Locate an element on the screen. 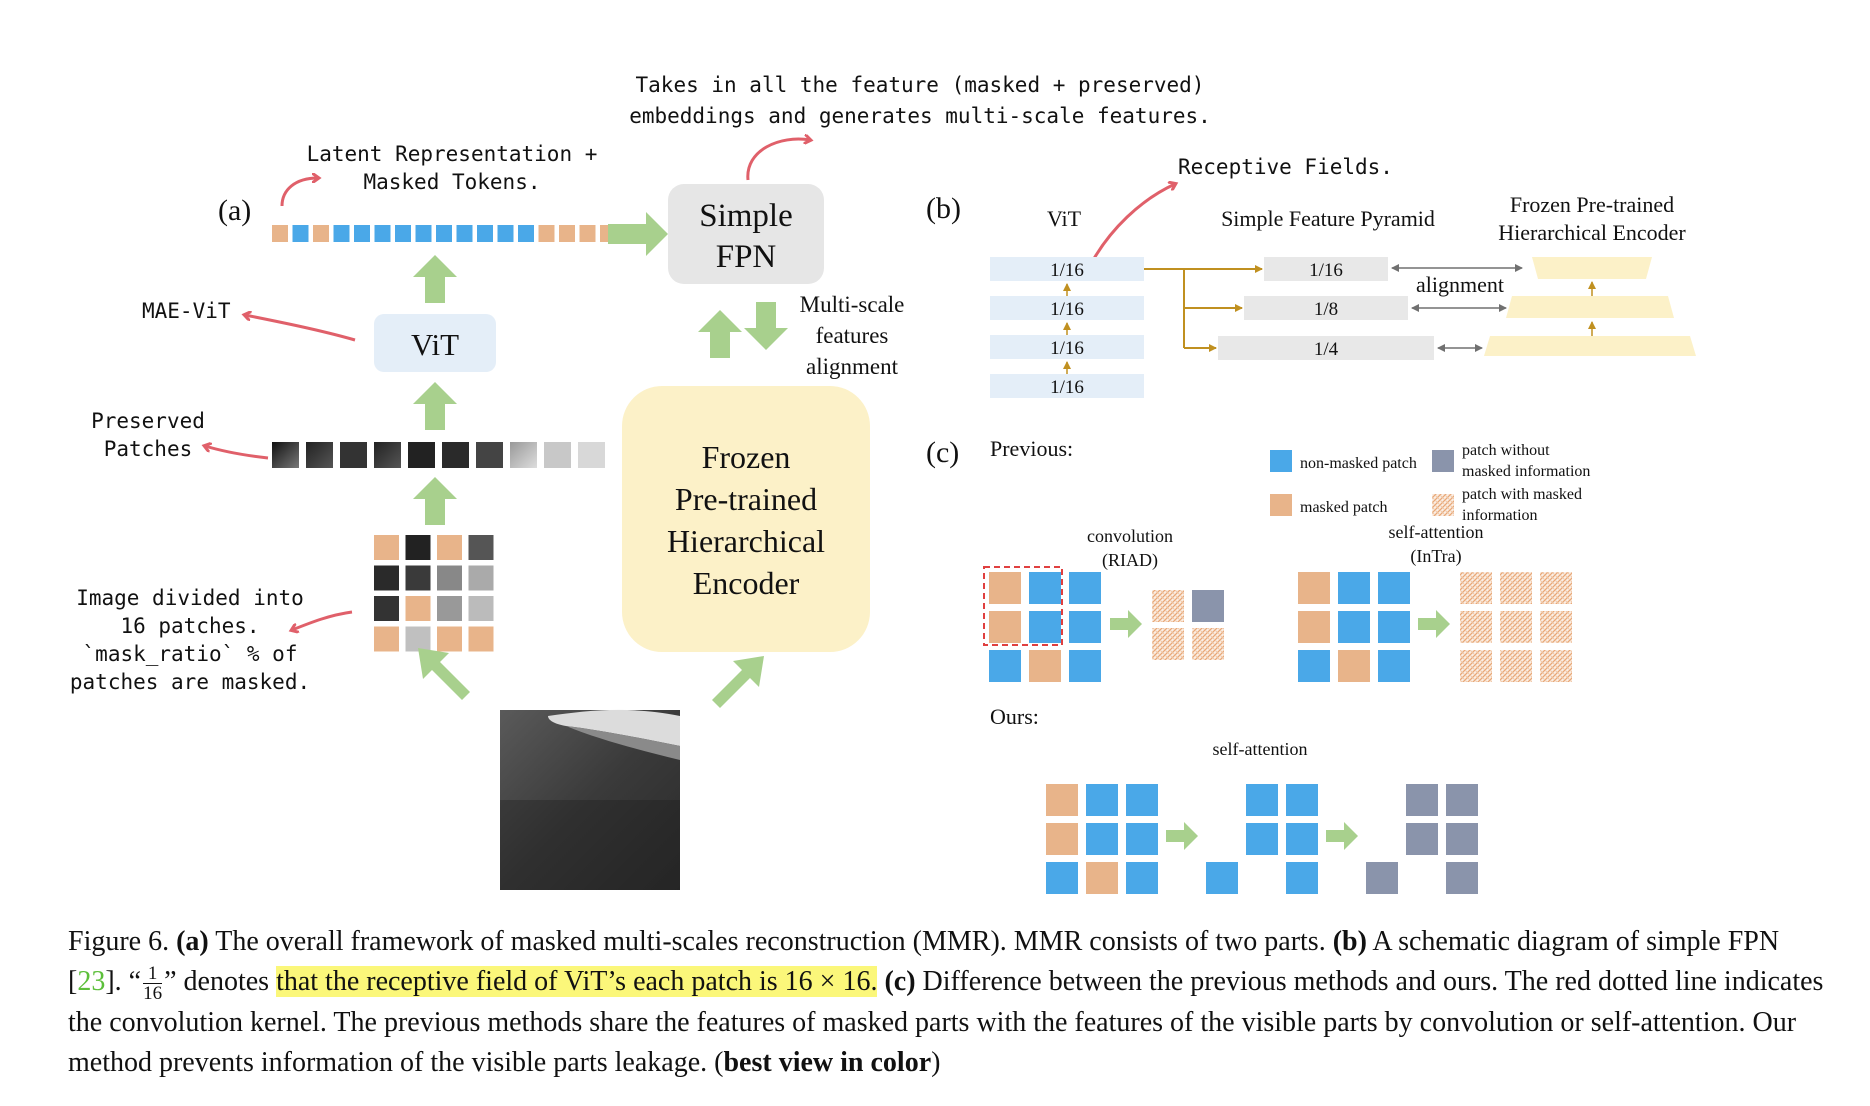  caption-ref-link: 23 is located at coordinates (91, 981).